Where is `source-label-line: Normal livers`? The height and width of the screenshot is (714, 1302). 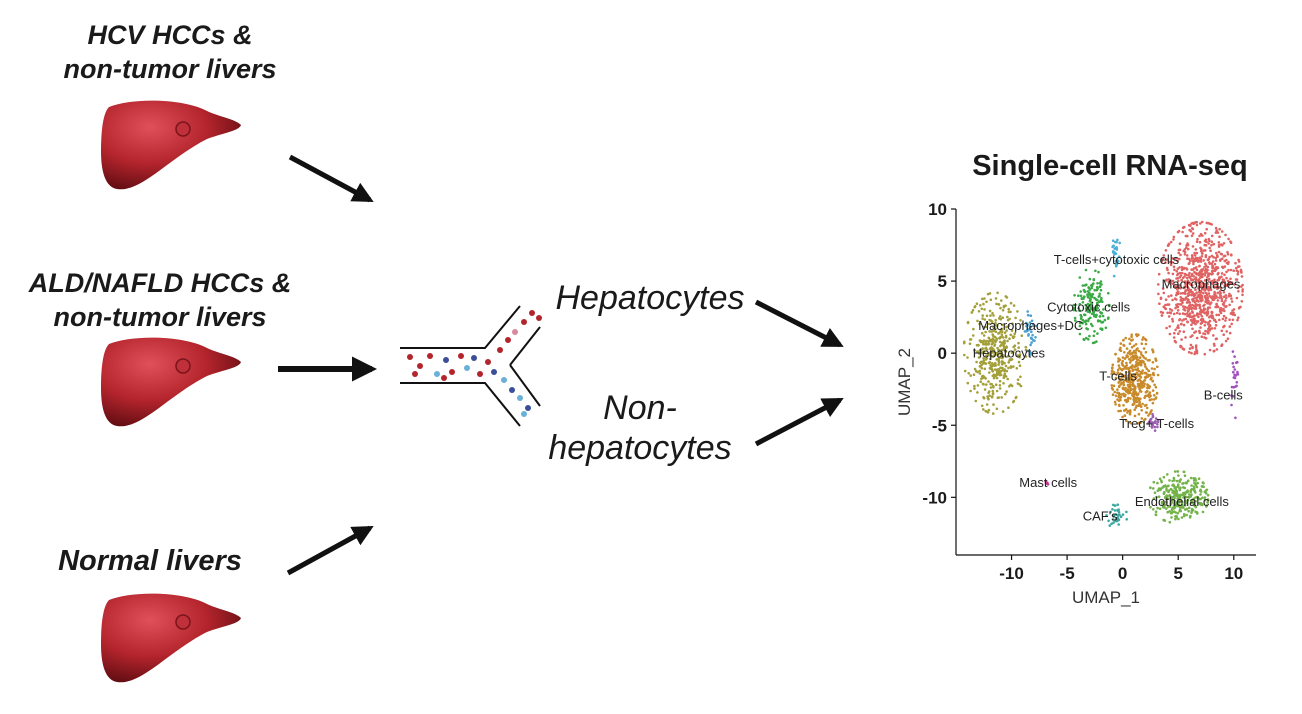 source-label-line: Normal livers is located at coordinates (150, 561).